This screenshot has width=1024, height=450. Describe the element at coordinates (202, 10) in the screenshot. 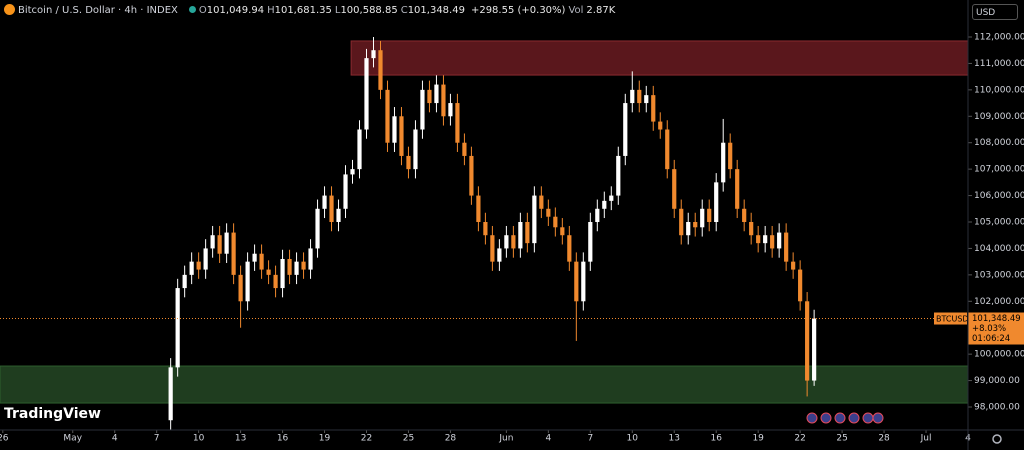

I see `ohlc-key: O` at that location.